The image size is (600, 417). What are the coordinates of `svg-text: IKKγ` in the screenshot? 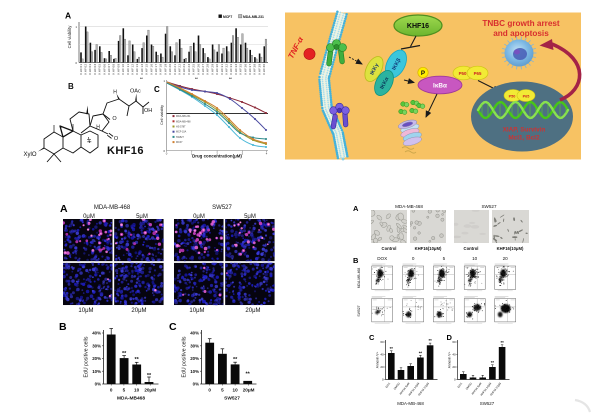 It's located at (374, 70).